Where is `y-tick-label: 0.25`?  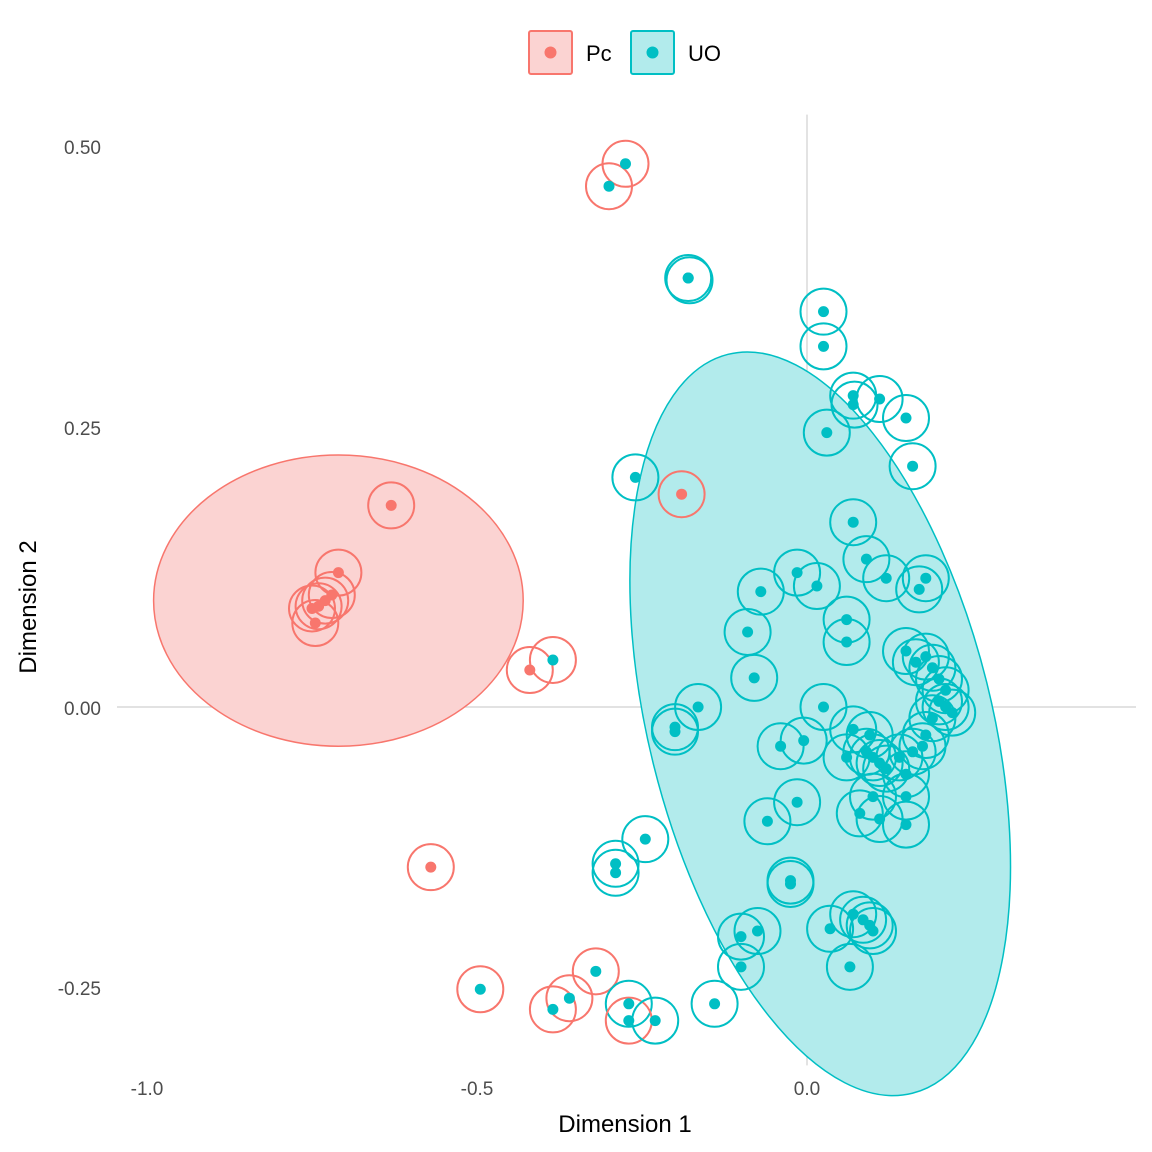 y-tick-label: 0.25 is located at coordinates (82, 429).